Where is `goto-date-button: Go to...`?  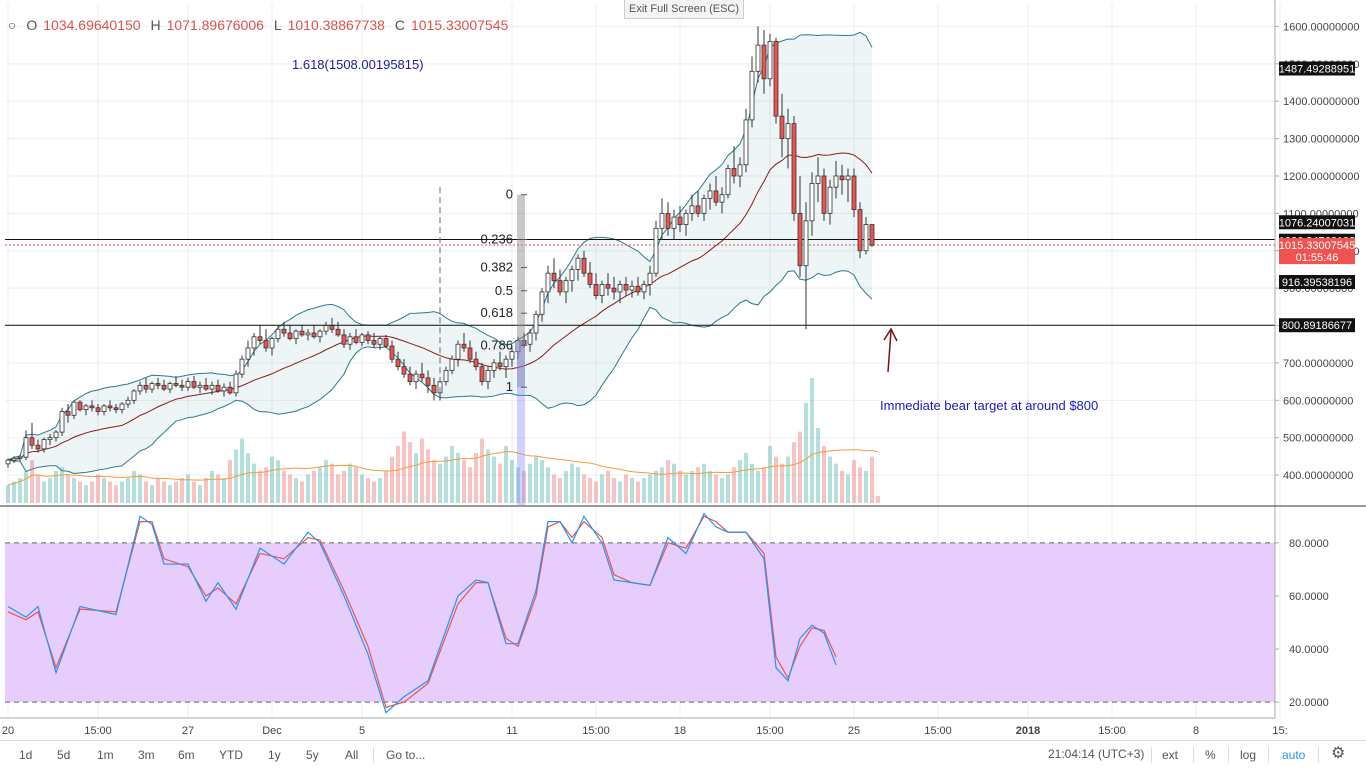
goto-date-button: Go to... is located at coordinates (406, 755).